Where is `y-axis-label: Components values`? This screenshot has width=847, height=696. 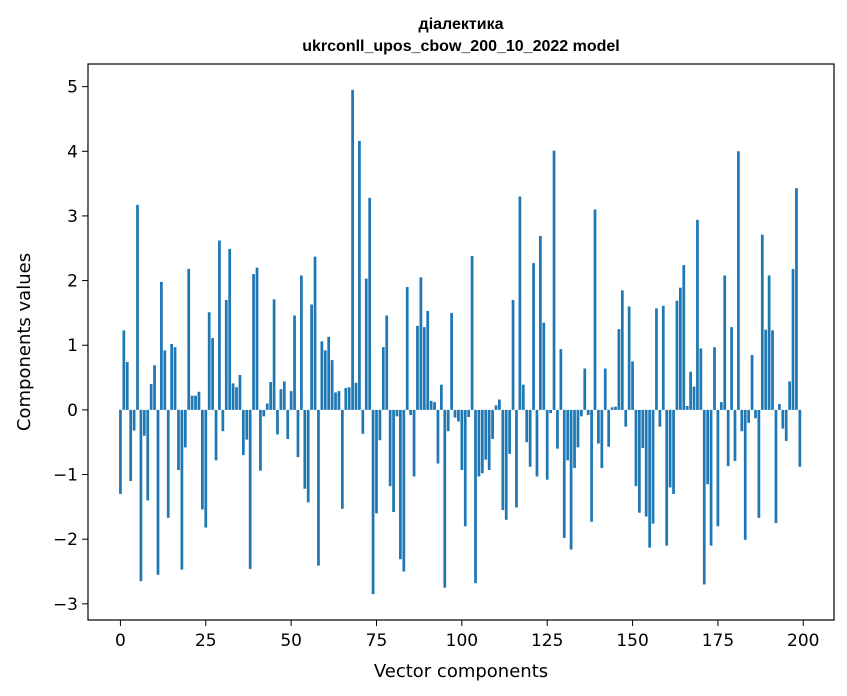 y-axis-label: Components values is located at coordinates (24, 342).